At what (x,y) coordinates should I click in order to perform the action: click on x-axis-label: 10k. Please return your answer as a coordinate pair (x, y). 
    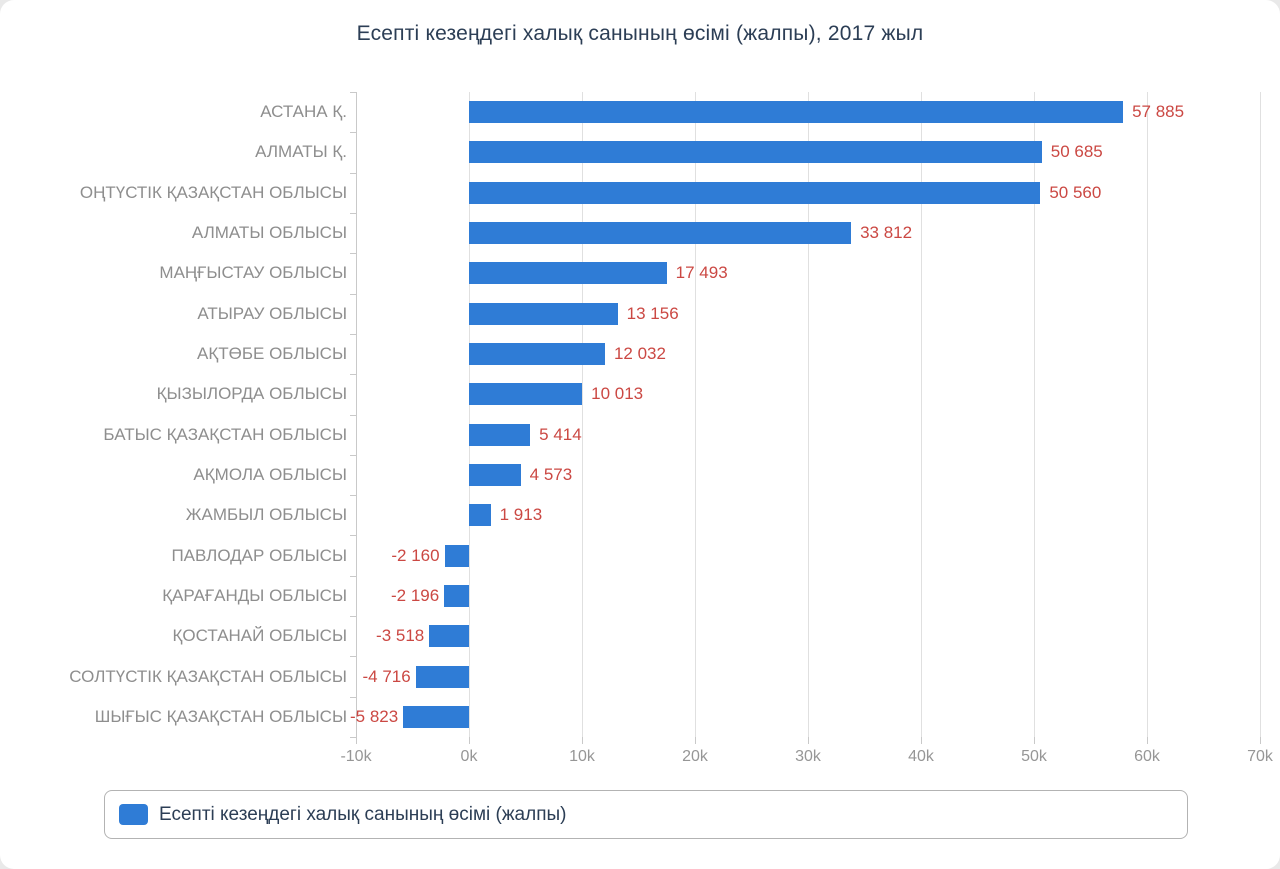
    Looking at the image, I should click on (582, 756).